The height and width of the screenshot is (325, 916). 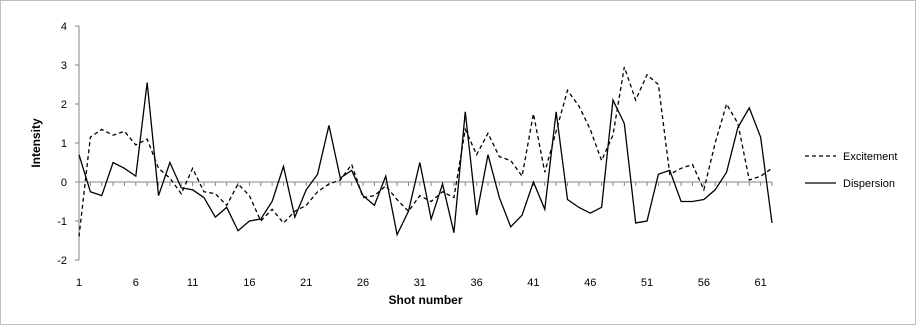 What do you see at coordinates (192, 283) in the screenshot?
I see `x-tick-label: 11` at bounding box center [192, 283].